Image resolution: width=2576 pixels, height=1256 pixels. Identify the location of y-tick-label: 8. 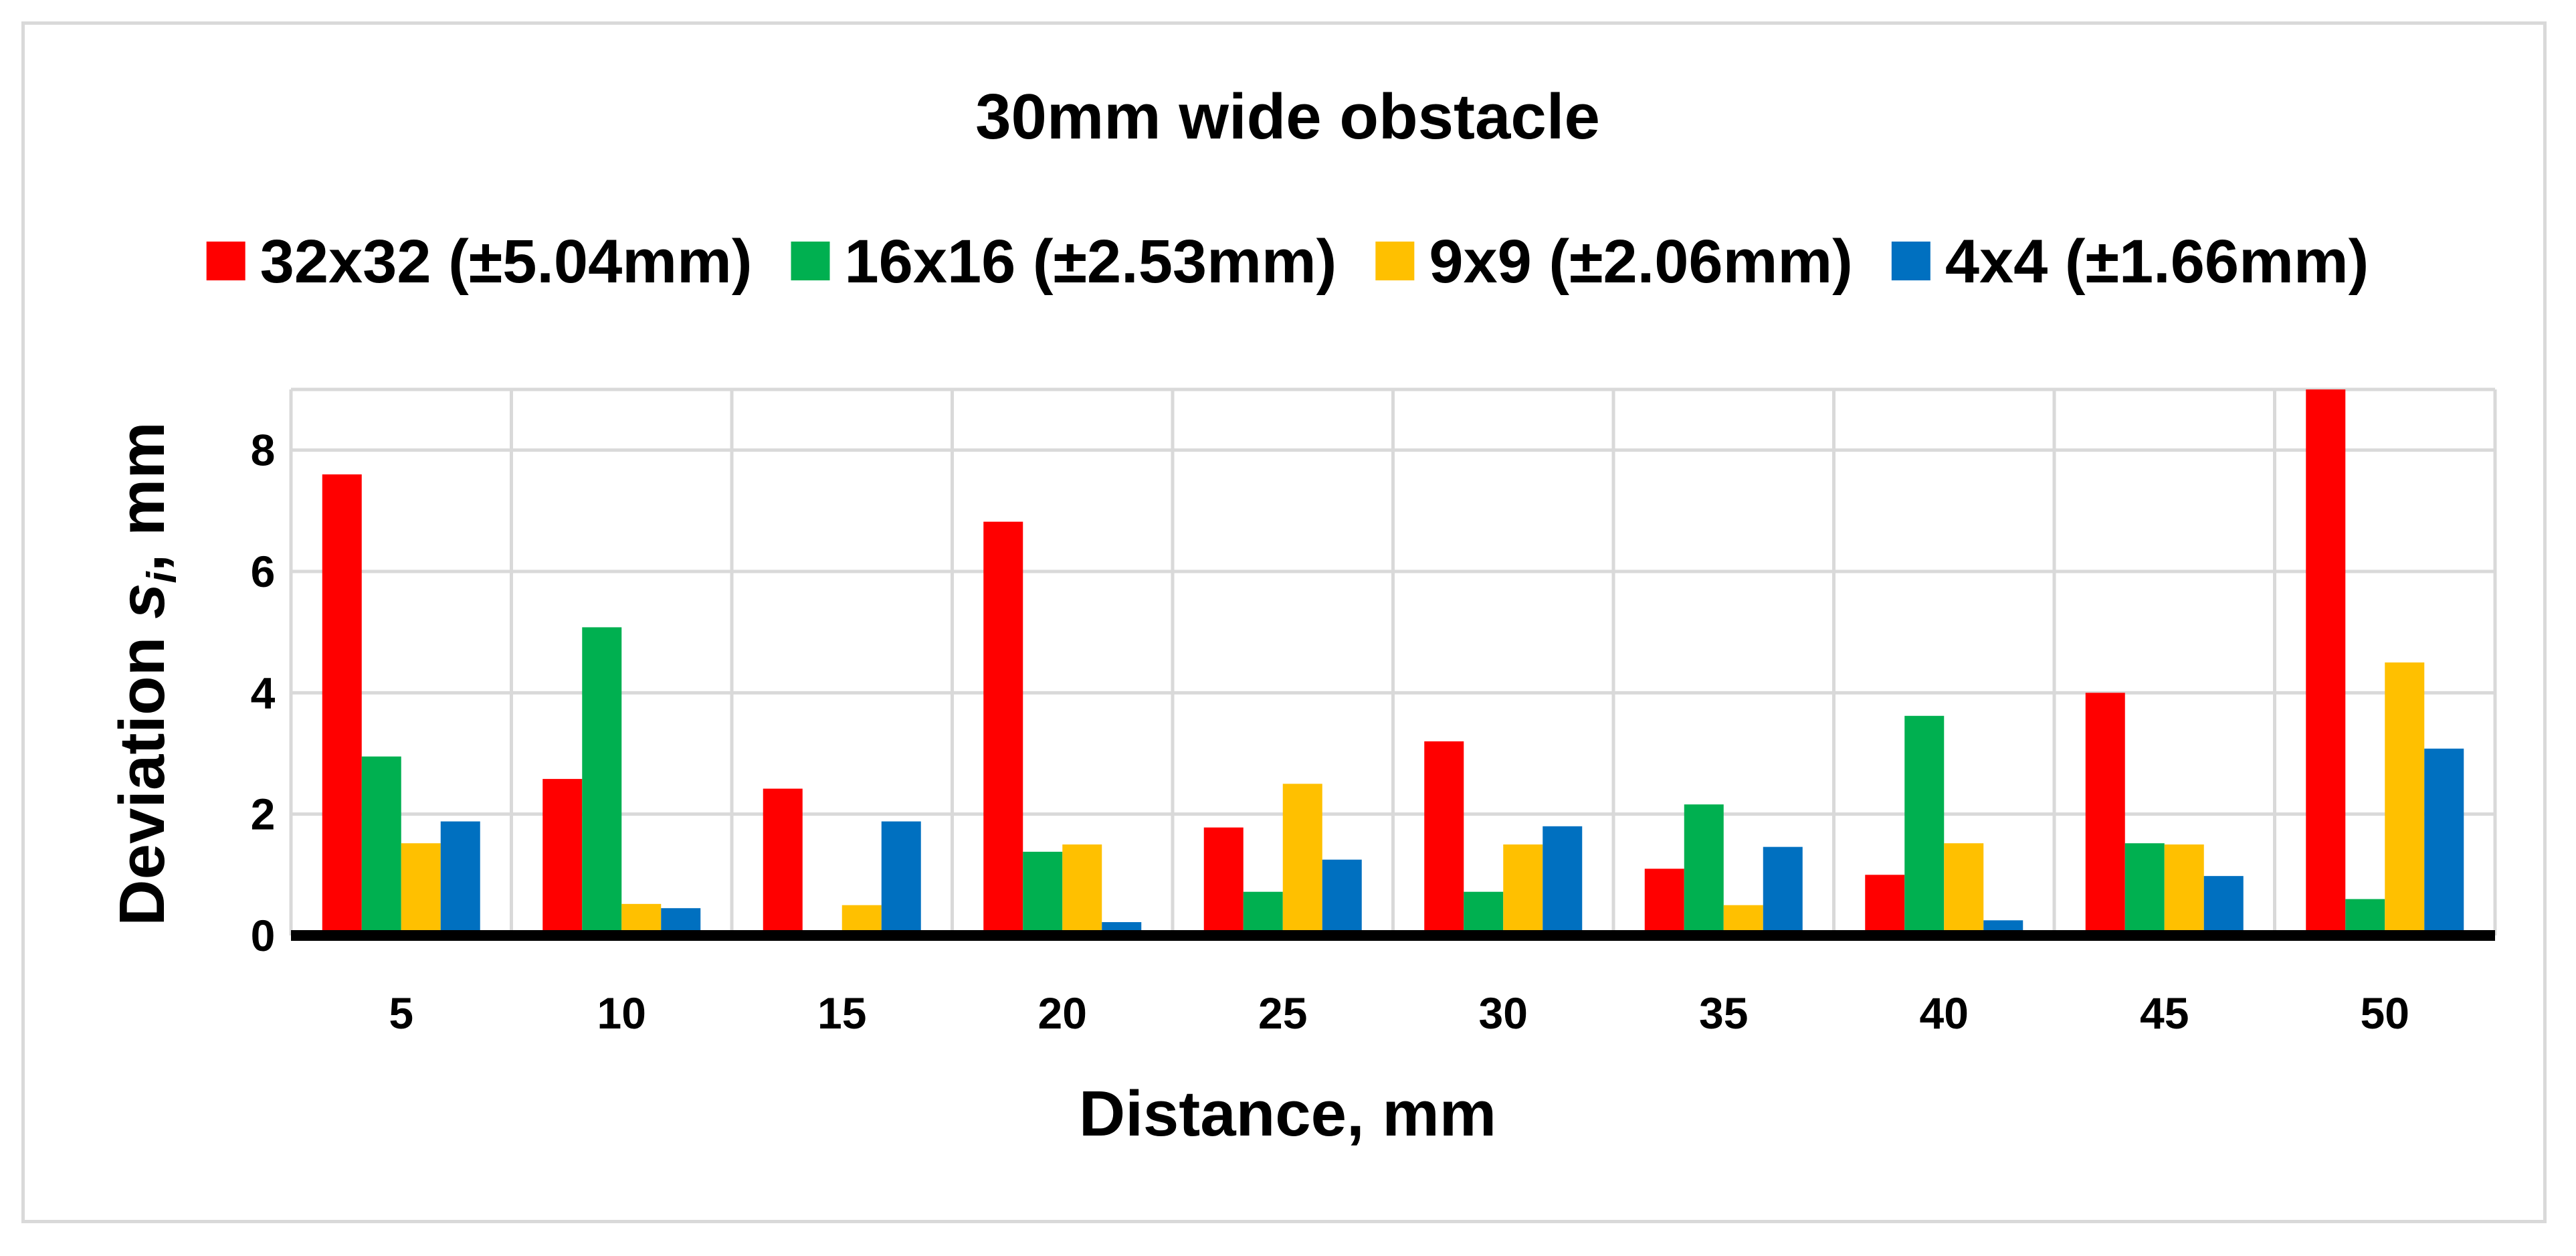
(263, 450).